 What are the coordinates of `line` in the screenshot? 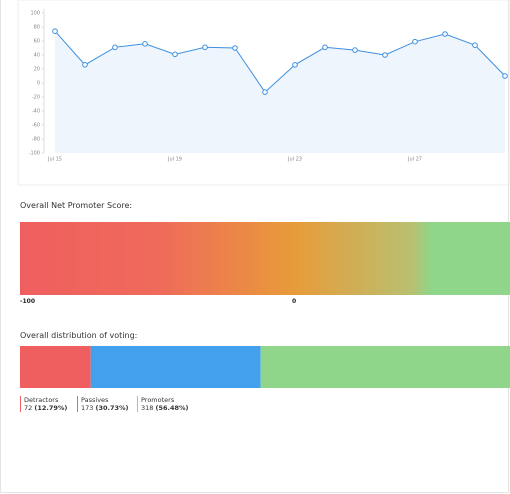 It's located at (280, 61).